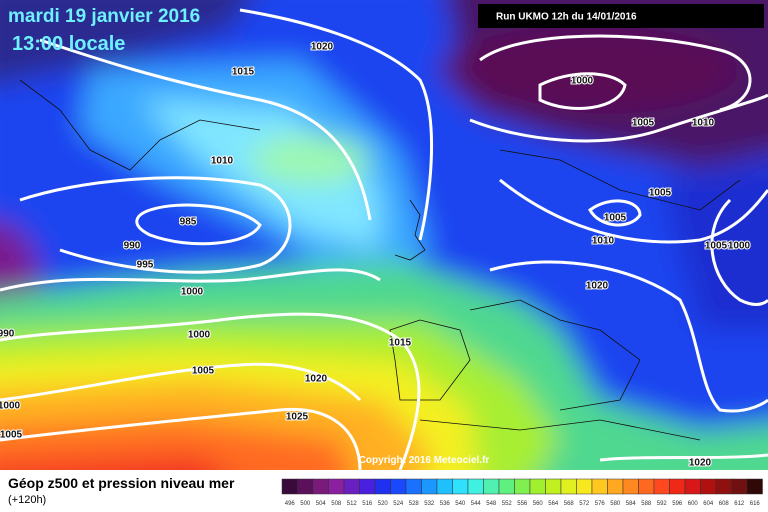 Image resolution: width=768 pixels, height=512 pixels. What do you see at coordinates (693, 504) in the screenshot?
I see `scale-label: 600` at bounding box center [693, 504].